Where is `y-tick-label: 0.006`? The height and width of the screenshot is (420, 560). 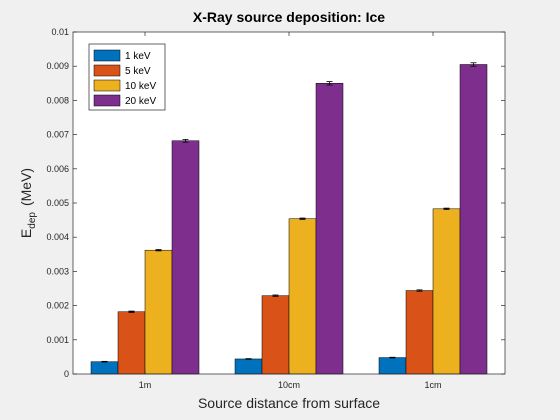
y-tick-label: 0.006 is located at coordinates (57, 169).